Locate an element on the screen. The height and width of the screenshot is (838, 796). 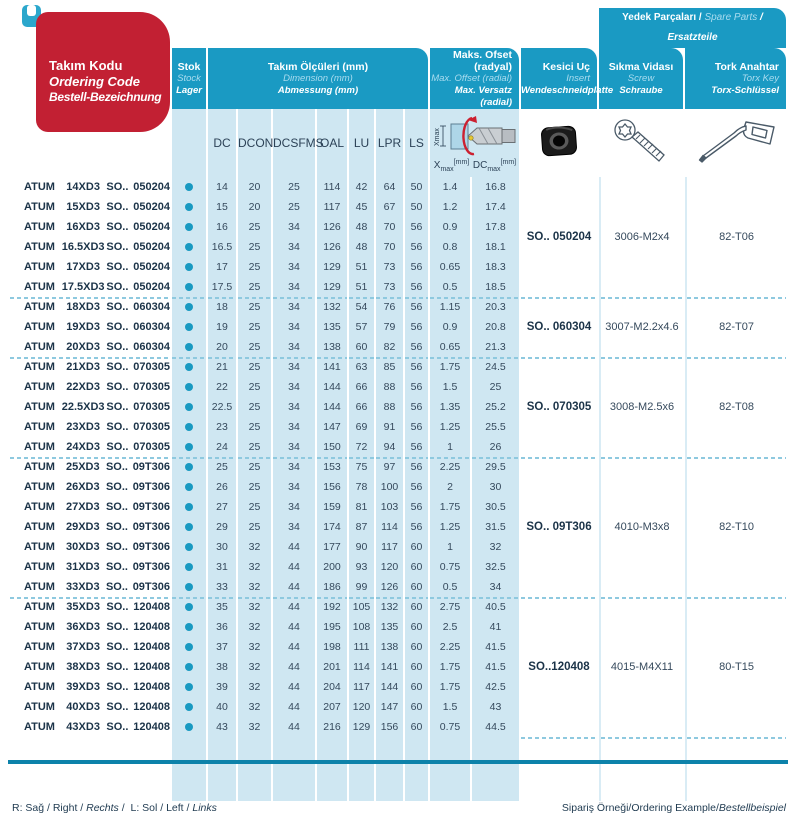
insert-code: SO..120408 is located at coordinates (559, 667).